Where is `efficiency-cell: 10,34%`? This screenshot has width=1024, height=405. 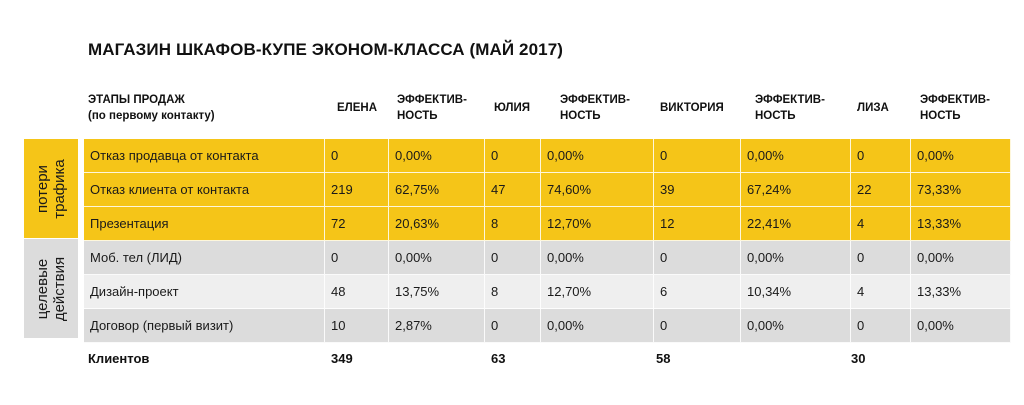
efficiency-cell: 10,34% is located at coordinates (796, 292).